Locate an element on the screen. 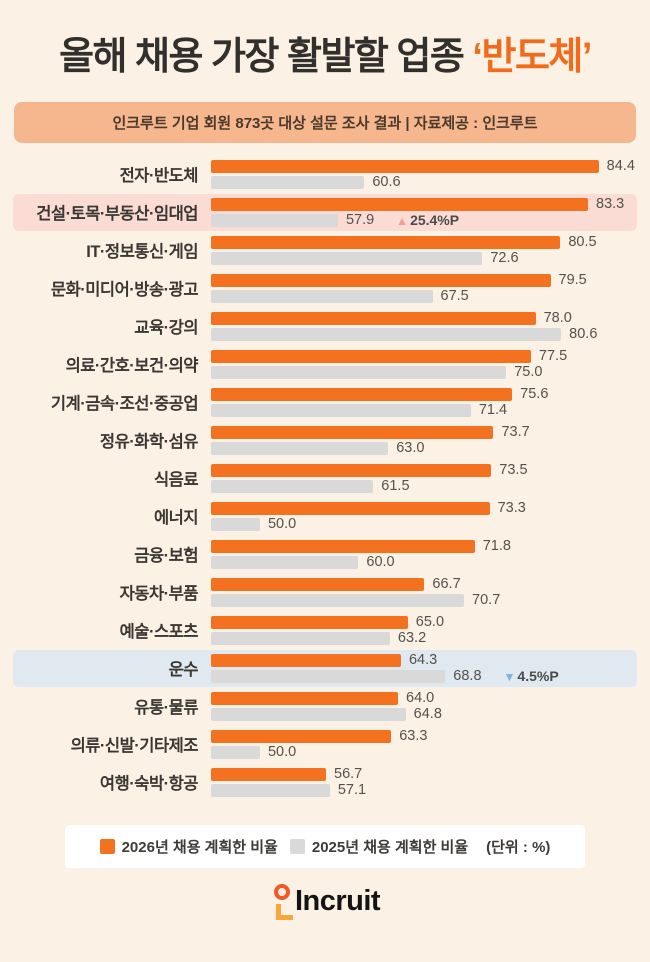  delta-annotation: ▲ 25.4%P is located at coordinates (428, 220).